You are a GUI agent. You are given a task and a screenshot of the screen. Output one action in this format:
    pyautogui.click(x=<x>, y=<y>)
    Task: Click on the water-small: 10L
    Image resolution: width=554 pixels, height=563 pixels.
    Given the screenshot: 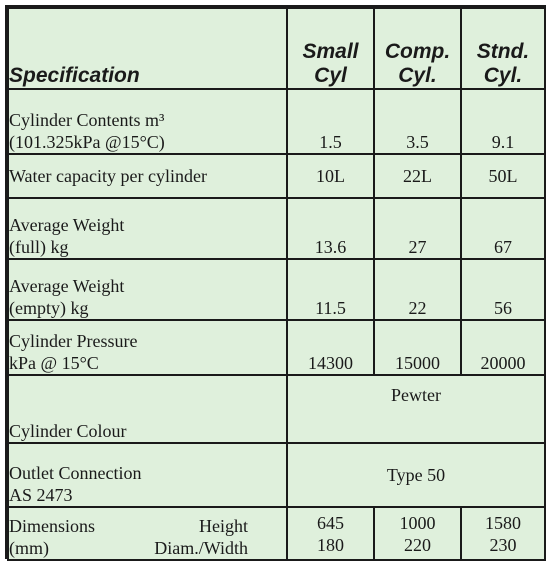 What is the action you would take?
    pyautogui.click(x=330, y=176)
    